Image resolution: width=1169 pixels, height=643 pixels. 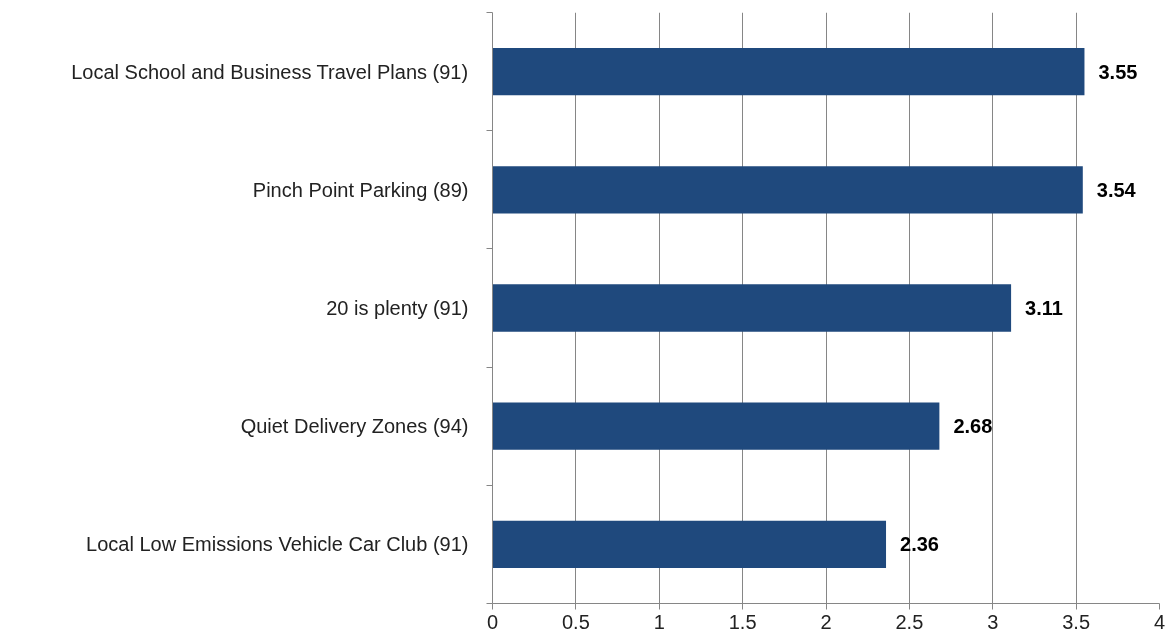 I want to click on data-label: 3.55, so click(x=1118, y=71).